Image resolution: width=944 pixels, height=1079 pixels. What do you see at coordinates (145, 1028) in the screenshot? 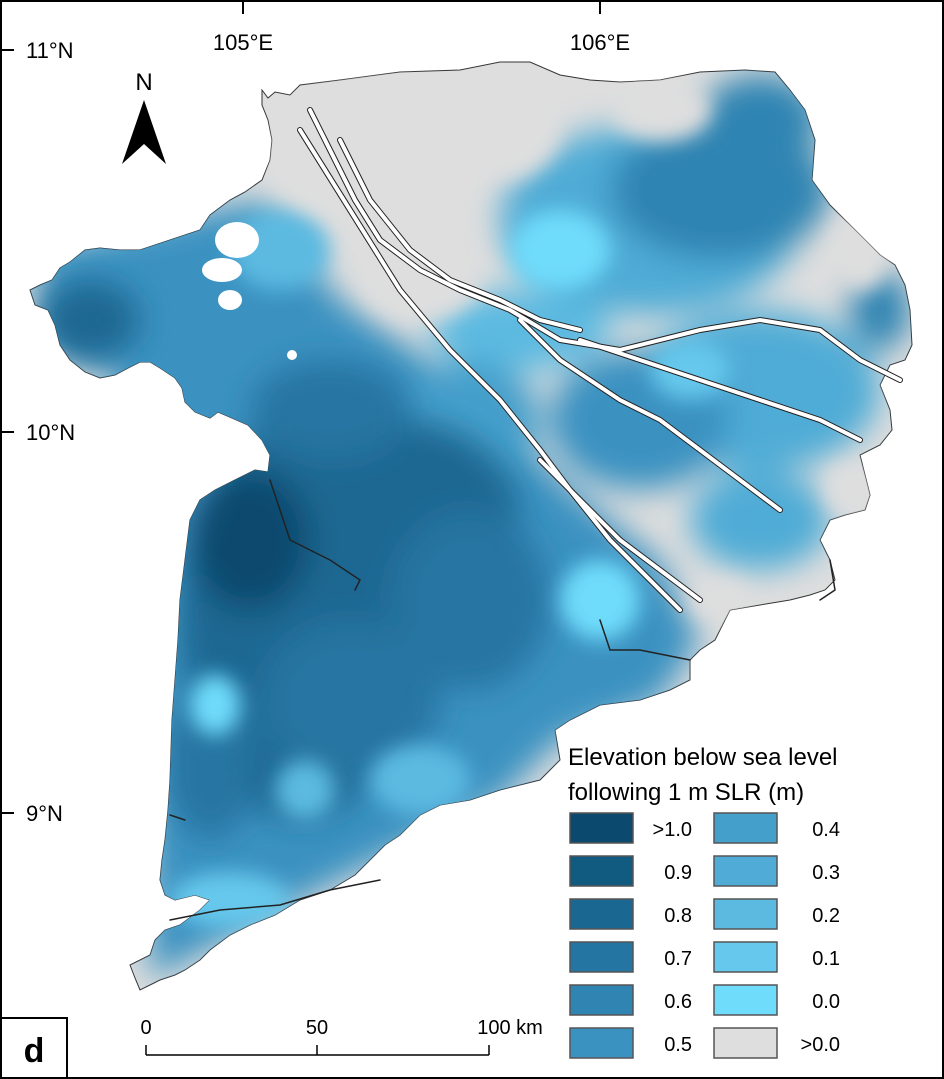
I see `scale-label-0: 0` at bounding box center [145, 1028].